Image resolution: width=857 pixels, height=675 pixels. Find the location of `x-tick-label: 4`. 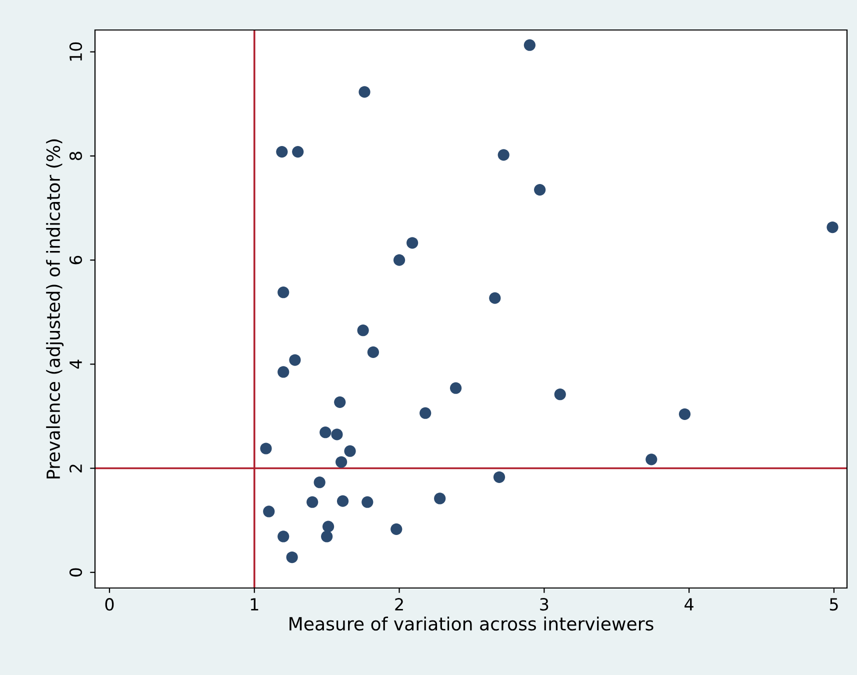

x-tick-label: 4 is located at coordinates (689, 604).